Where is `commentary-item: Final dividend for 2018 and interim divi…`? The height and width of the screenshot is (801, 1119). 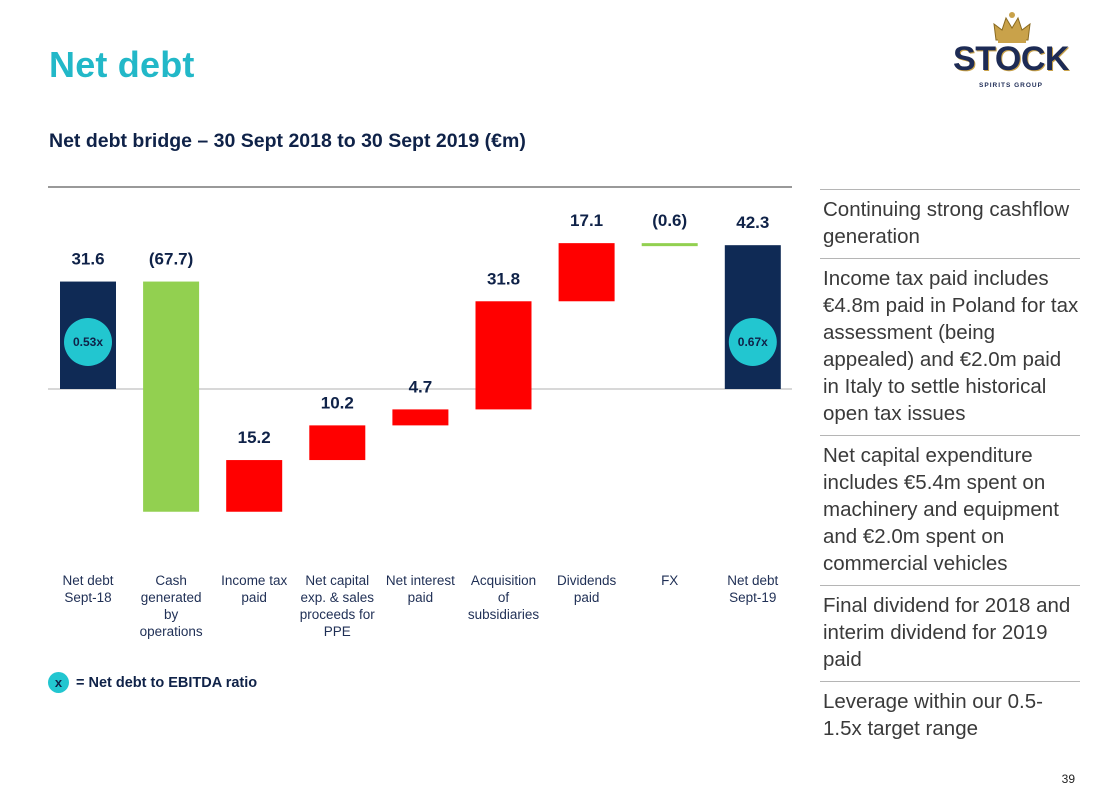 commentary-item: Final dividend for 2018 and interim divi… is located at coordinates (950, 633).